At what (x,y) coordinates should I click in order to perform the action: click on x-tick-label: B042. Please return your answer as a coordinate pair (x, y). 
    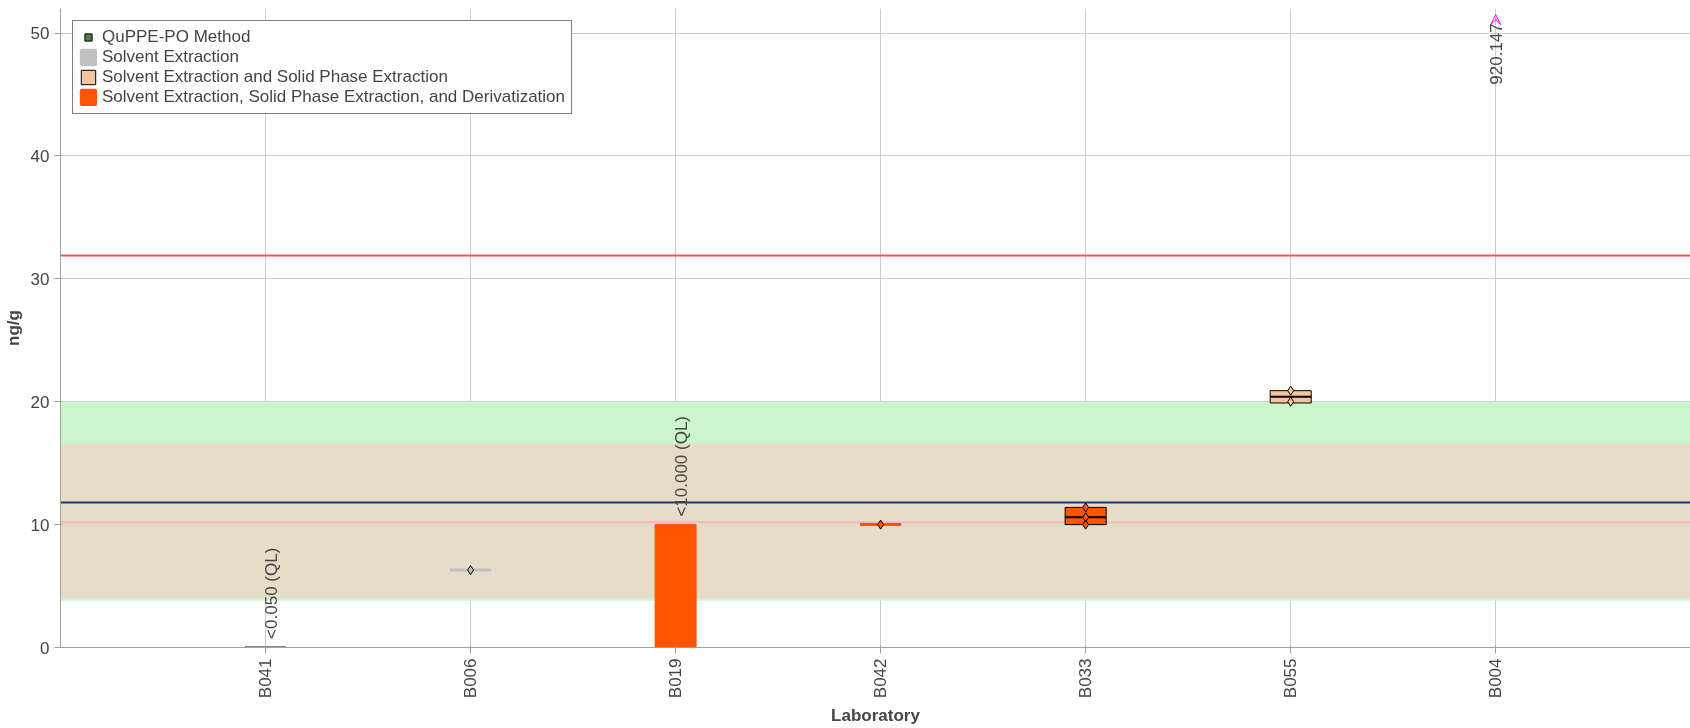
    Looking at the image, I should click on (881, 678).